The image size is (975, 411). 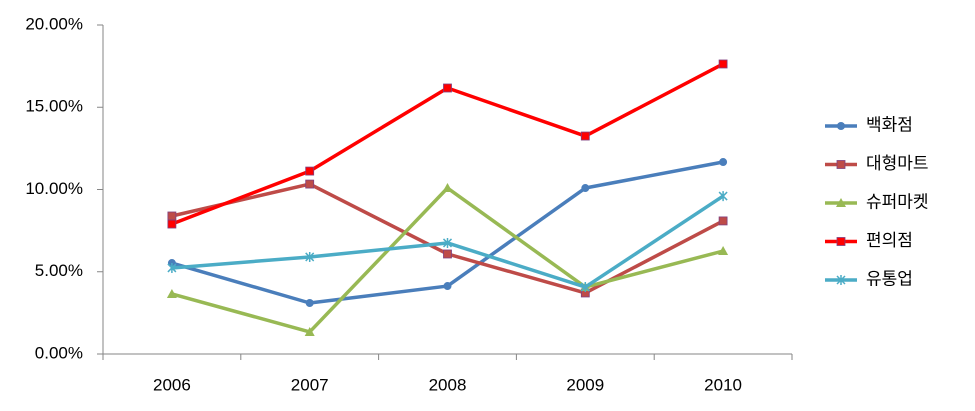 I want to click on y-tick-label: 15.00%, so click(x=54, y=106).